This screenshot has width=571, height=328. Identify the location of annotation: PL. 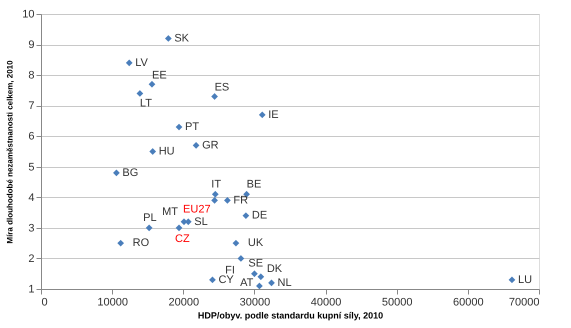
(150, 218).